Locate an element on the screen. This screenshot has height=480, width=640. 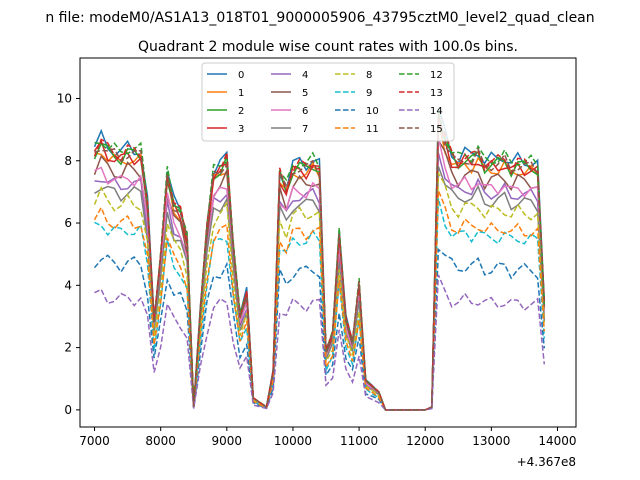
legend-label-11: 11 is located at coordinates (372, 129).